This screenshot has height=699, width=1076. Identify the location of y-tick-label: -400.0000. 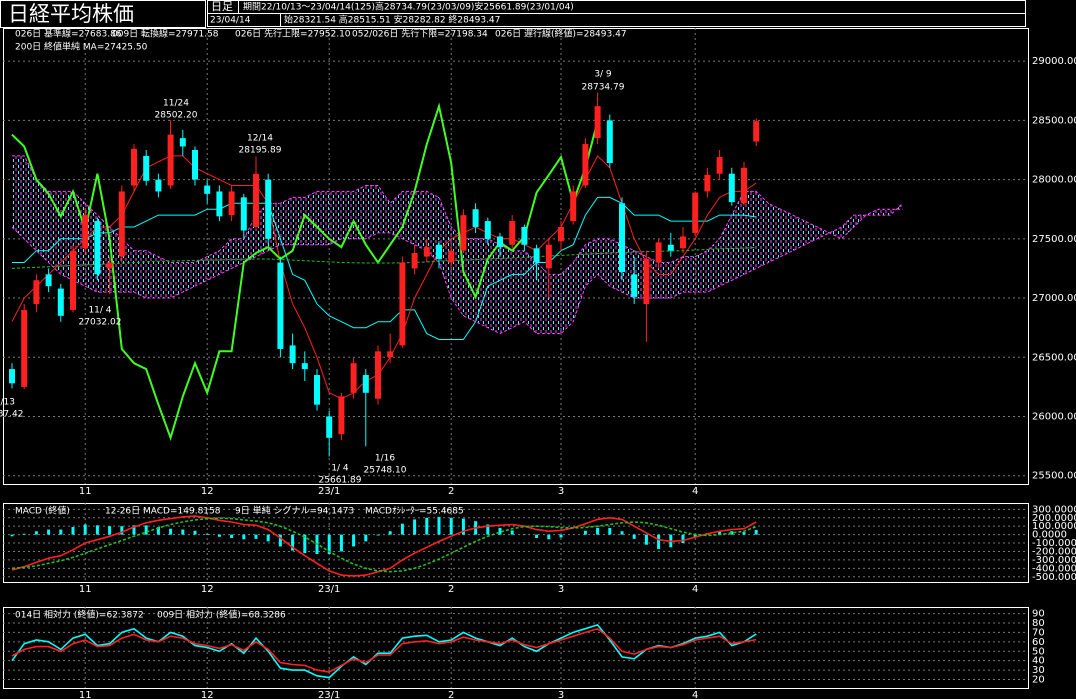
(1054, 568).